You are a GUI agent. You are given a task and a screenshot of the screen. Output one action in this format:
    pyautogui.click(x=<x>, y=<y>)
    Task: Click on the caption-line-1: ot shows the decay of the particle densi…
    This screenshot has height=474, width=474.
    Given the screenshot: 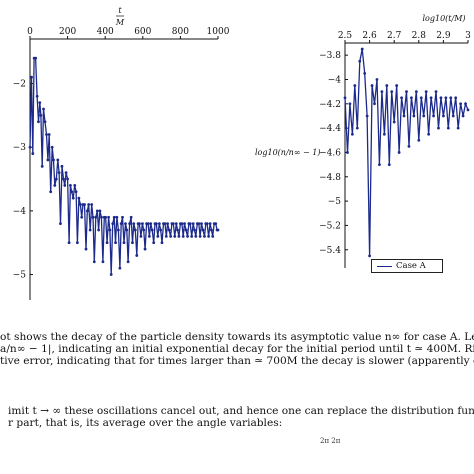 What is the action you would take?
    pyautogui.click(x=237, y=337)
    